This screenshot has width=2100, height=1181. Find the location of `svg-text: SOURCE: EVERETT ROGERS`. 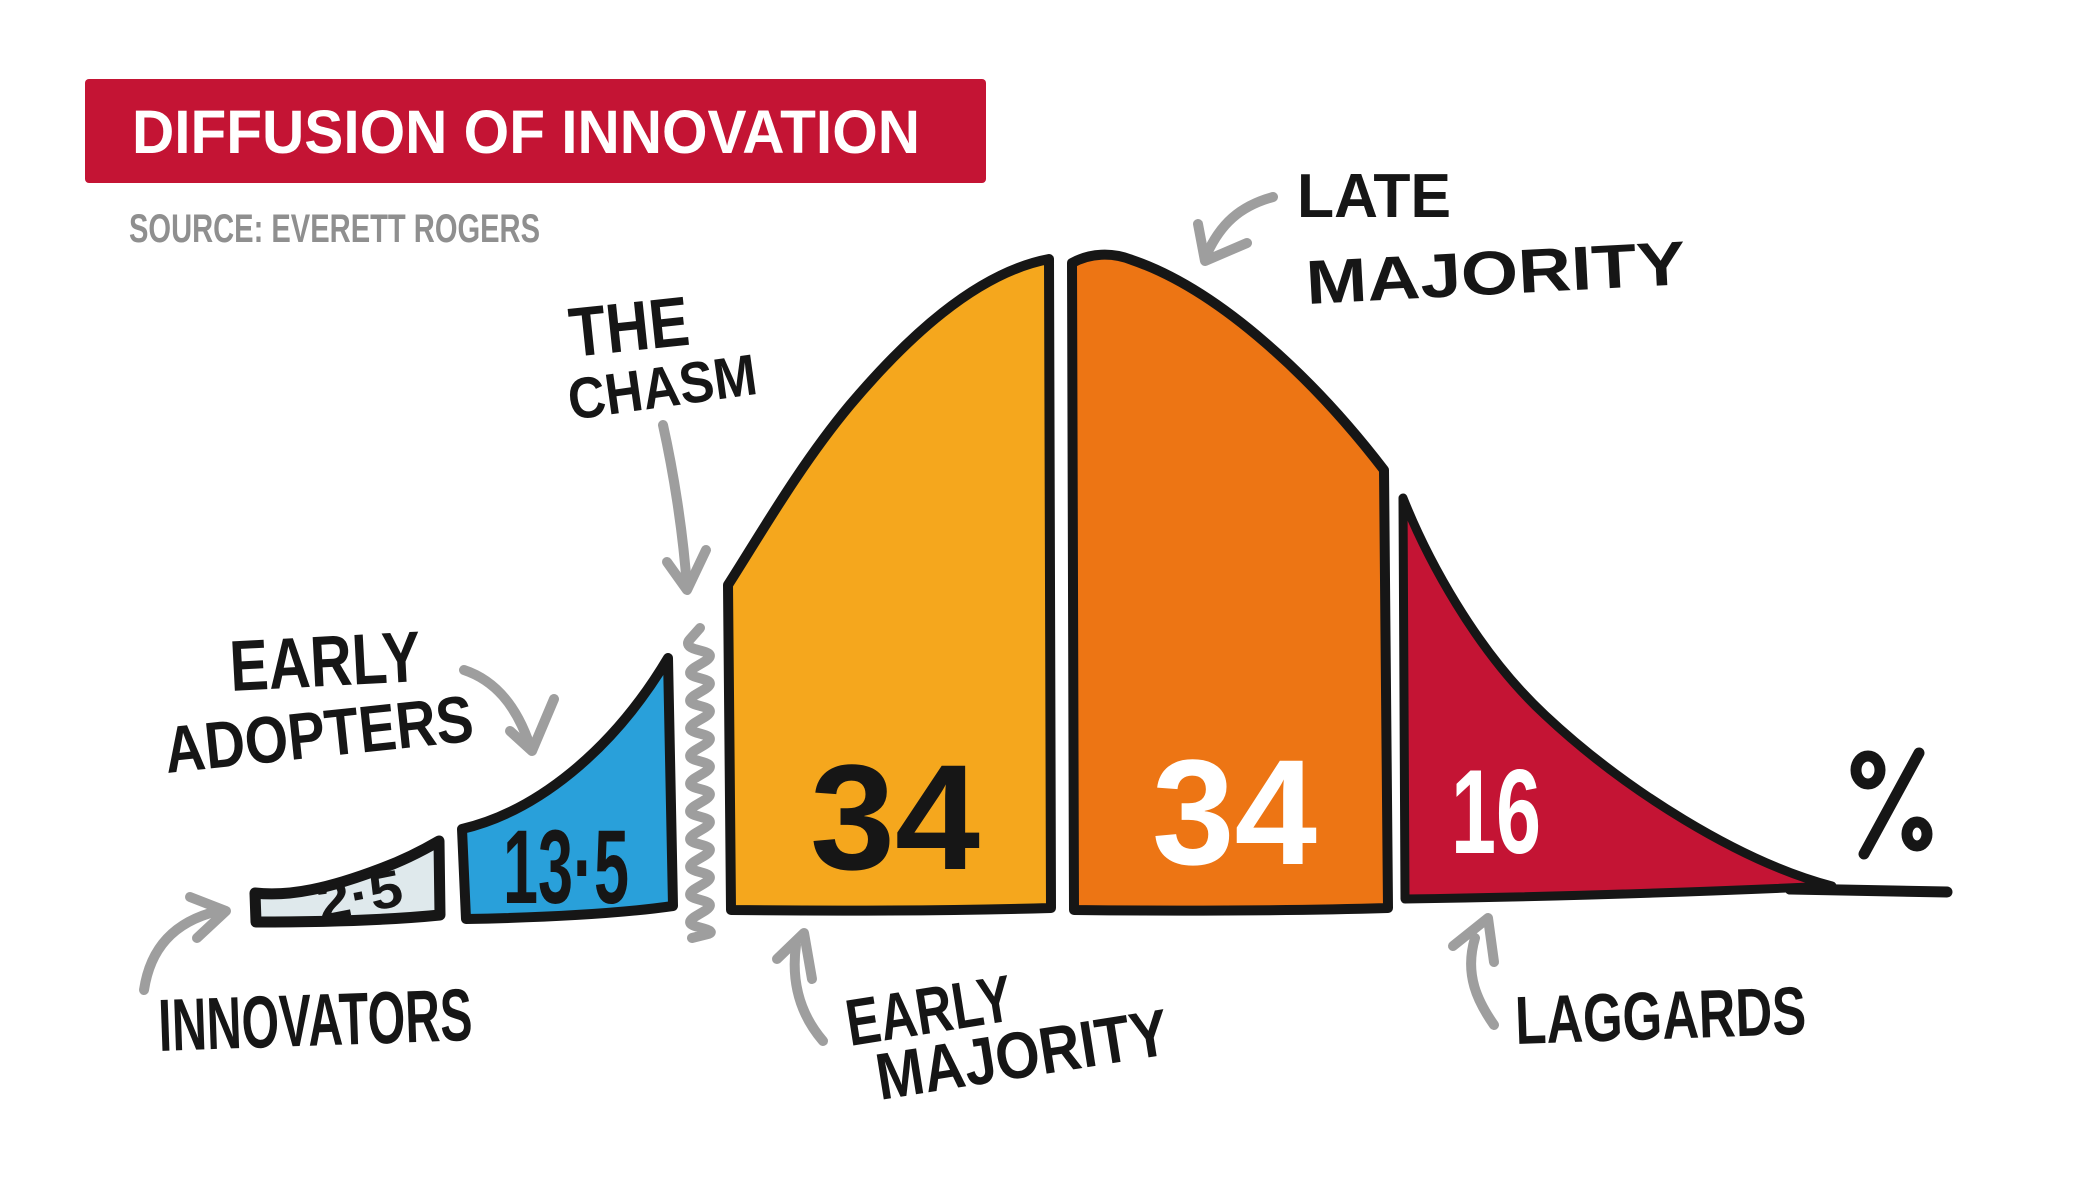

svg-text: SOURCE: EVERETT ROGERS is located at coordinates (334, 229).